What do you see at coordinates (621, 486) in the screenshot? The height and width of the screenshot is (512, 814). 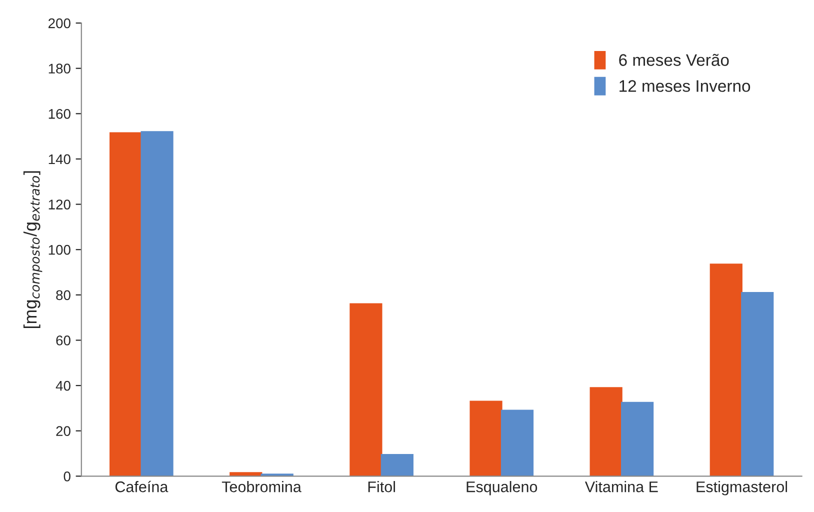 I see `x-tick-label: Vitamina E` at bounding box center [621, 486].